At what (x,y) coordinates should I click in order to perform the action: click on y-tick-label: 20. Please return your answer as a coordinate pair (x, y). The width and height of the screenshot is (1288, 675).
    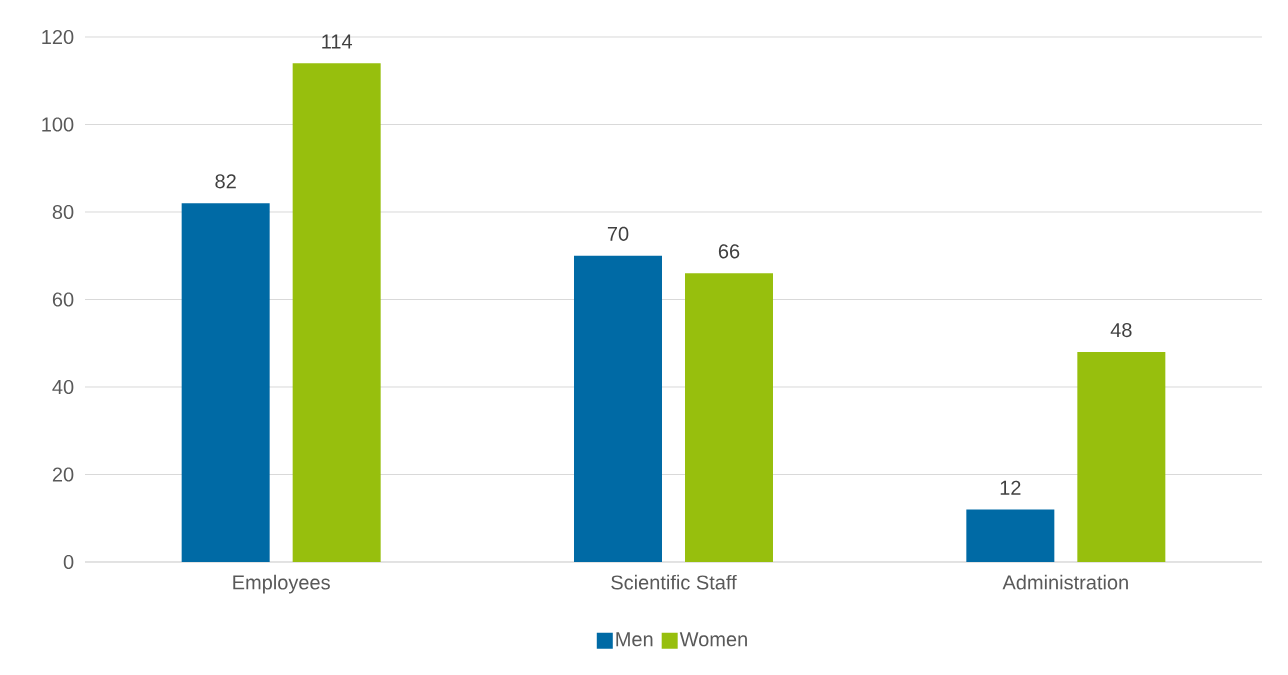
    Looking at the image, I should click on (63, 474).